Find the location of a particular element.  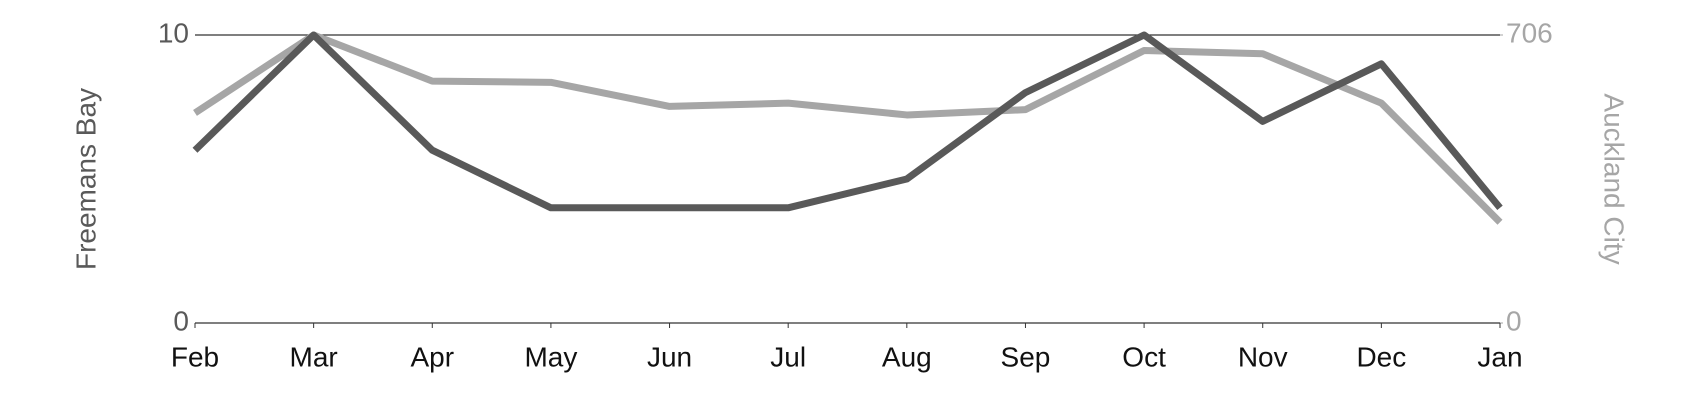

x-tick-label: Apr is located at coordinates (432, 356).